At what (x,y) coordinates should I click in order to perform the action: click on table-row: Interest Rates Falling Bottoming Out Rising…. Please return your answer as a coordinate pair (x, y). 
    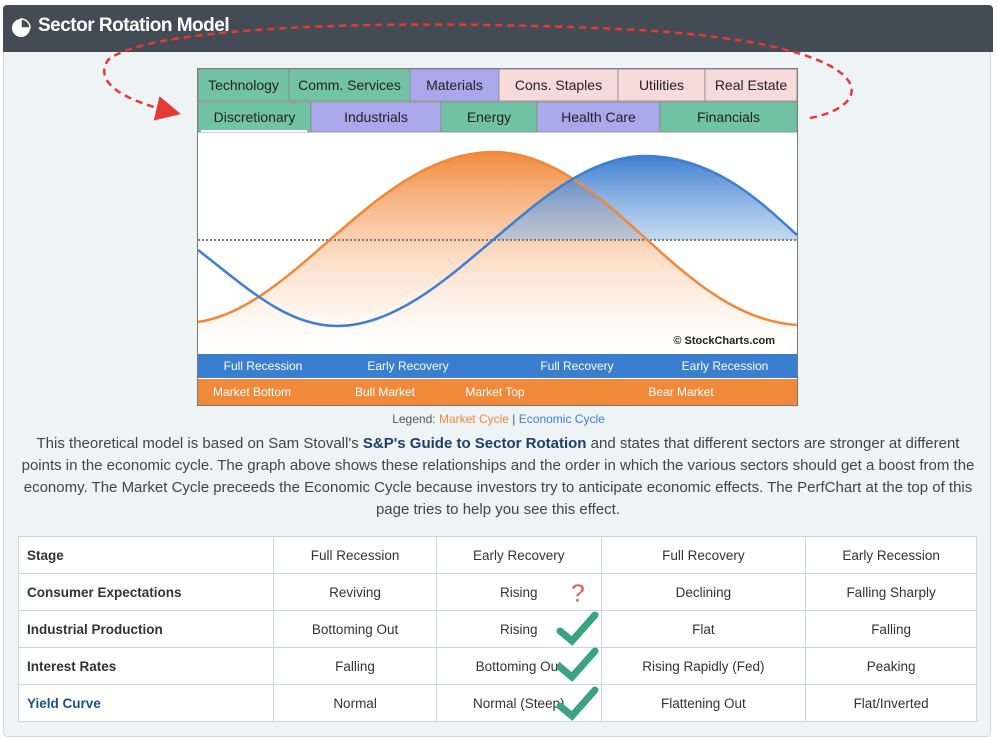
    Looking at the image, I should click on (497, 666).